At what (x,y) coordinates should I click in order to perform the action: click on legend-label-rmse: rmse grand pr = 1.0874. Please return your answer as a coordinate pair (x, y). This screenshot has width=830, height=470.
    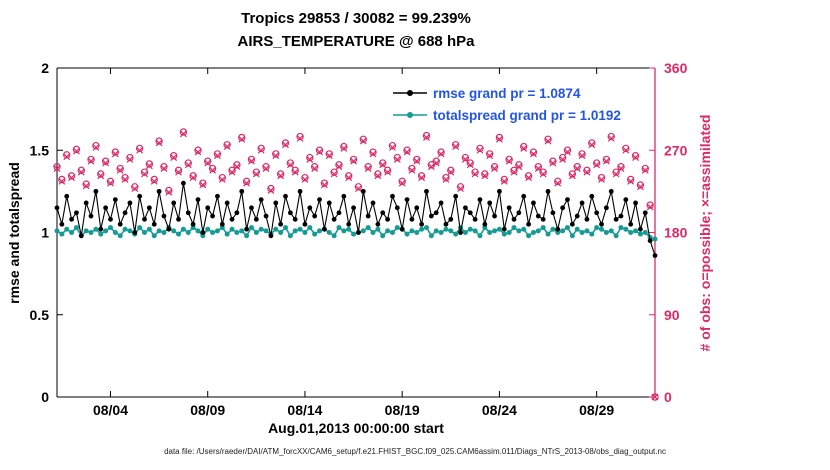
    Looking at the image, I should click on (507, 93).